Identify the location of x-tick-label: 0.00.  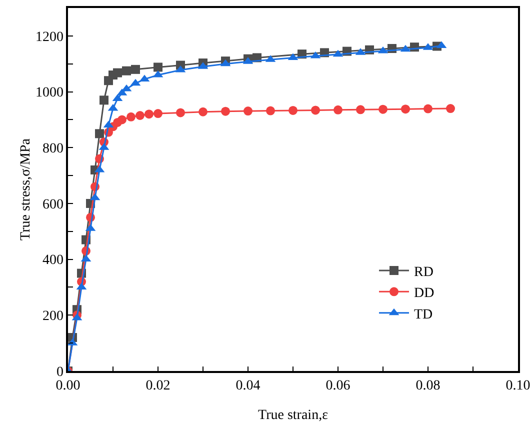
(68, 386).